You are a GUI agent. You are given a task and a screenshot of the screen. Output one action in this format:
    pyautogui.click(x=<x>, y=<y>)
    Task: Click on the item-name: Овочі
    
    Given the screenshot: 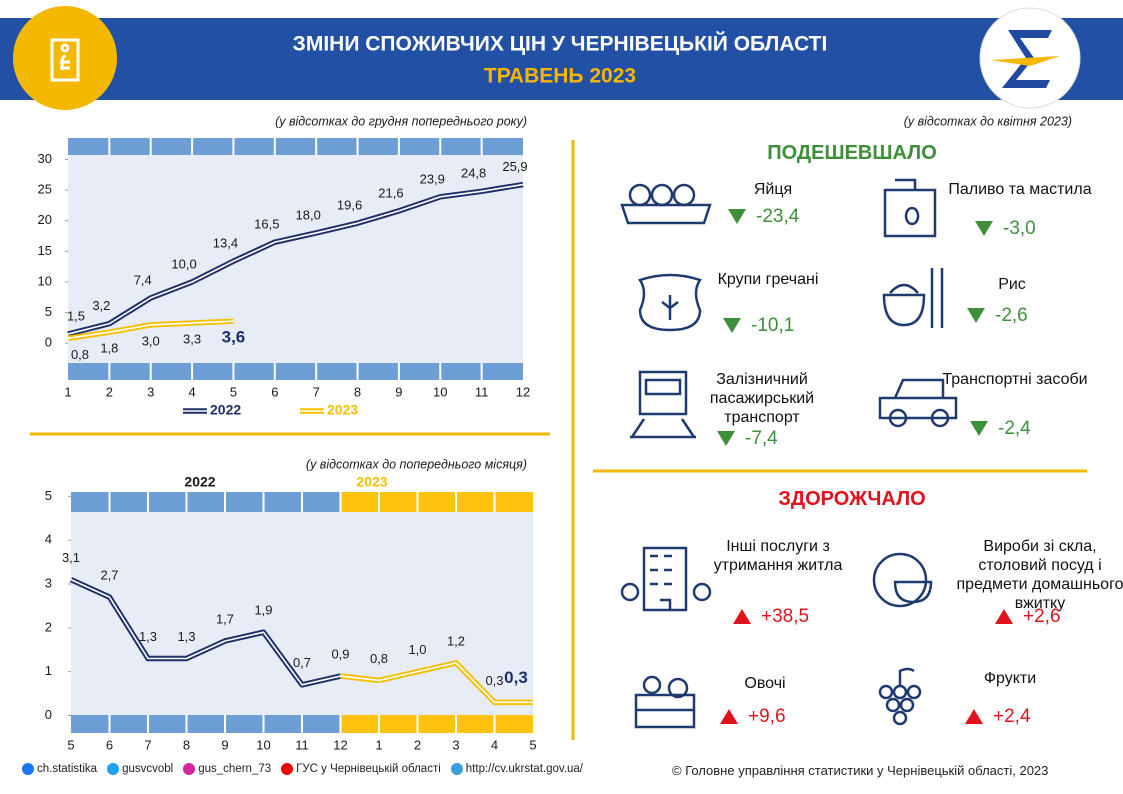 What is the action you would take?
    pyautogui.click(x=765, y=683)
    